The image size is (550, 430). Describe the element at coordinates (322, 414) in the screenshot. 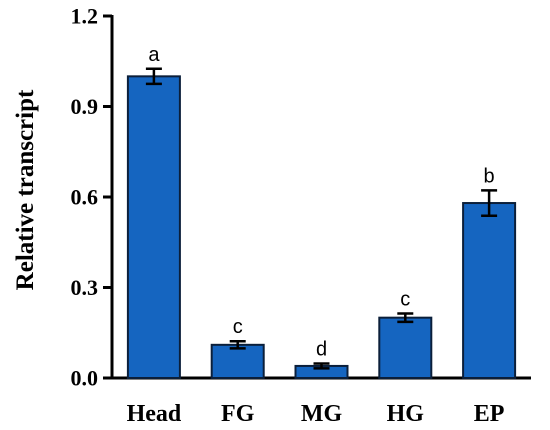

I see `x-tick-label: MG` at that location.